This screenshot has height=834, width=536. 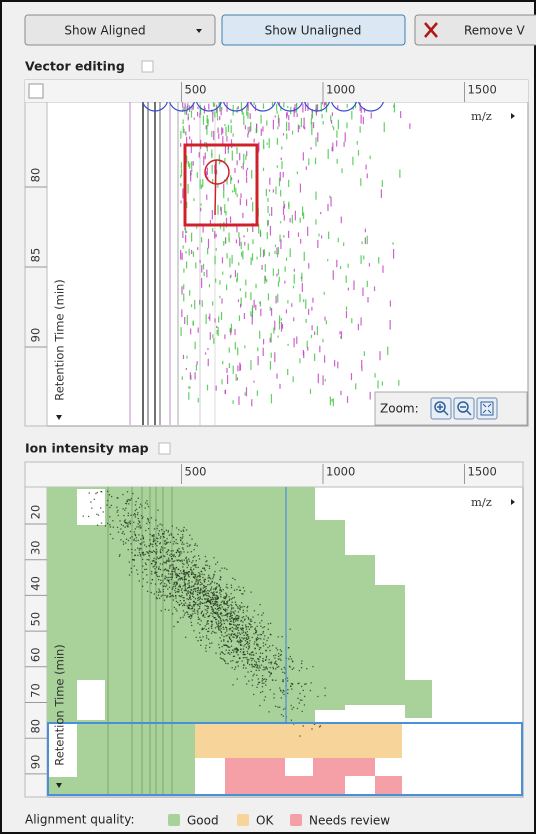 What do you see at coordinates (217, 172) in the screenshot?
I see `vector-marker` at bounding box center [217, 172].